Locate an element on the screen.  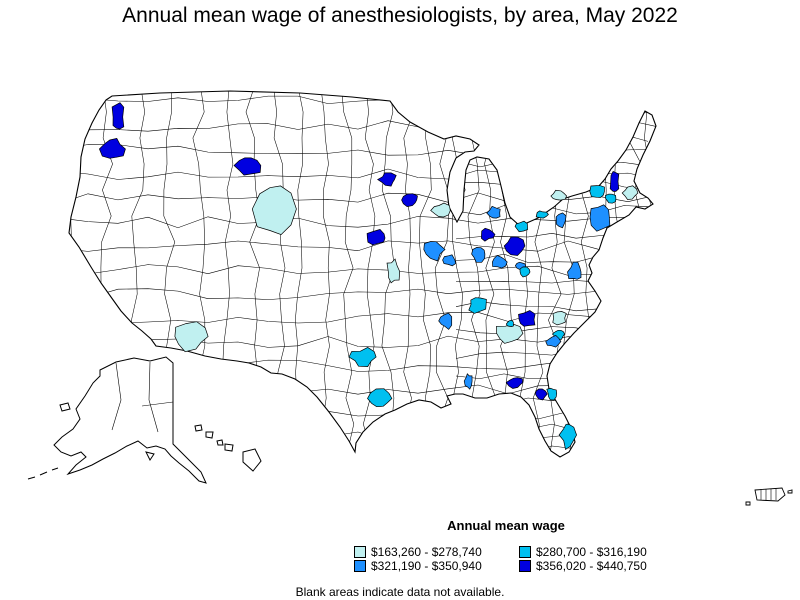
legend-item: $321,190 - $350,940 is located at coordinates (418, 566).